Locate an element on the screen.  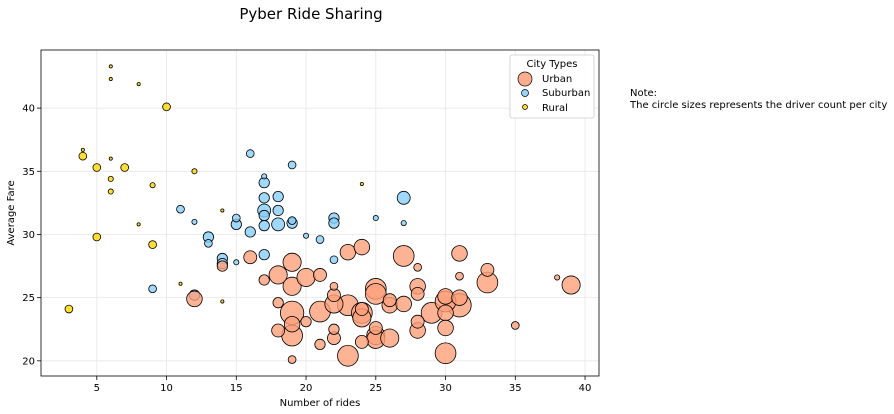
legend-marker-urban is located at coordinates (525, 79).